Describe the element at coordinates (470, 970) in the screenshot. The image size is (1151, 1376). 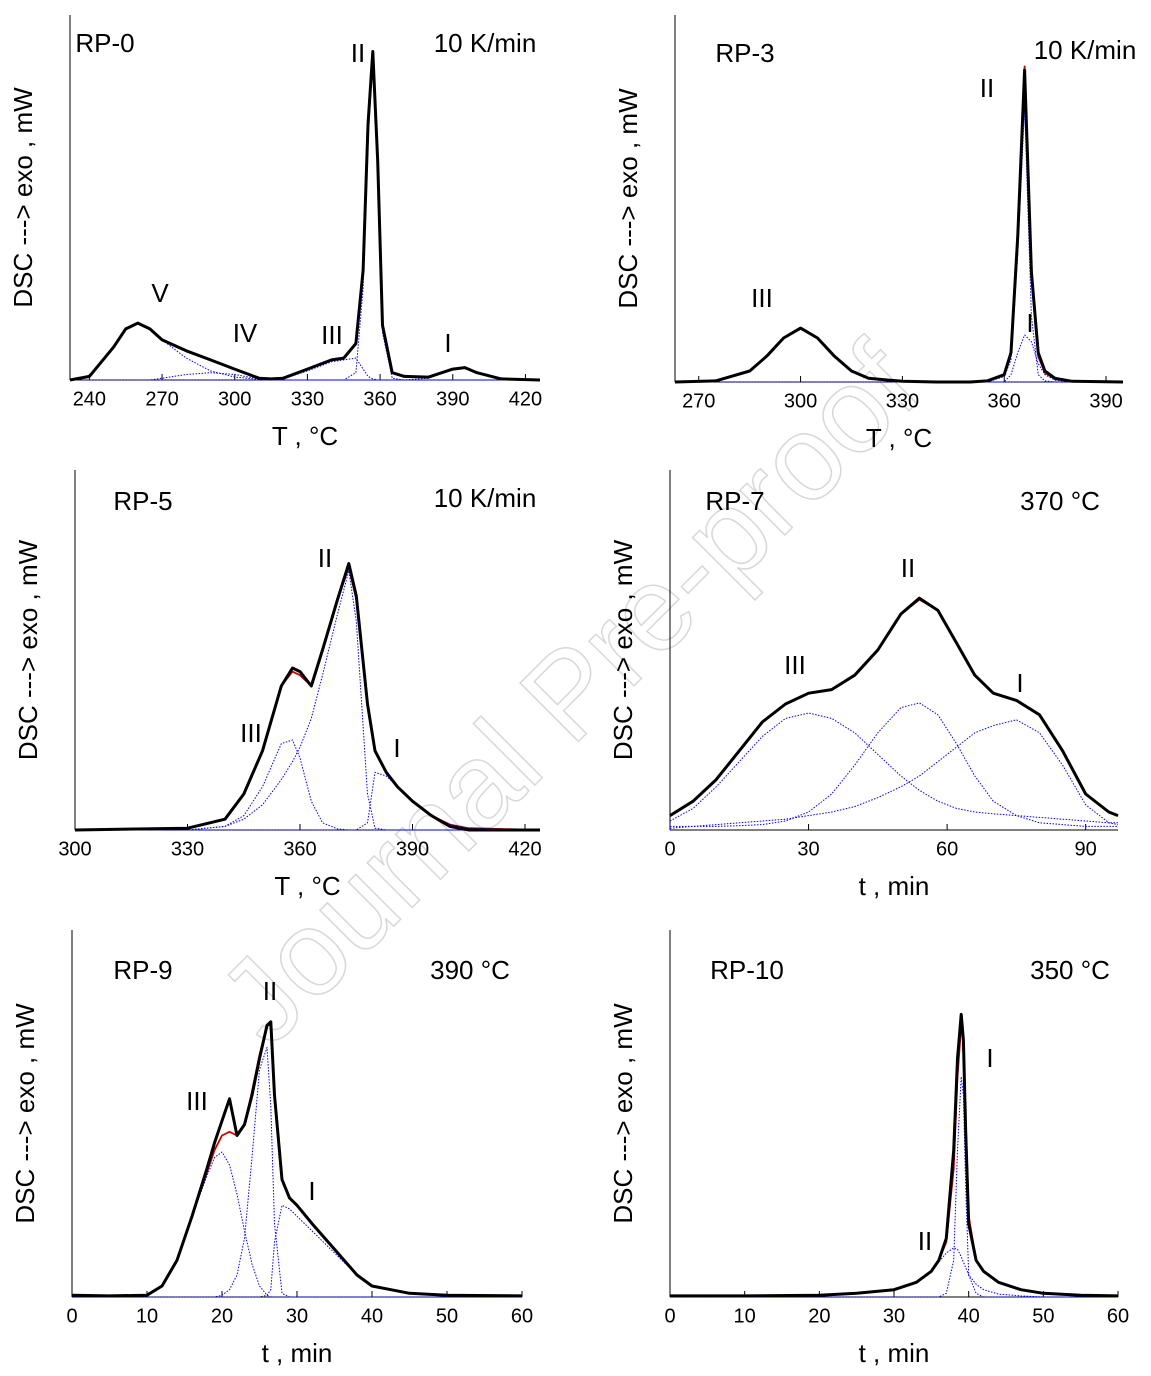
I see `condition-label: 390 °C` at that location.